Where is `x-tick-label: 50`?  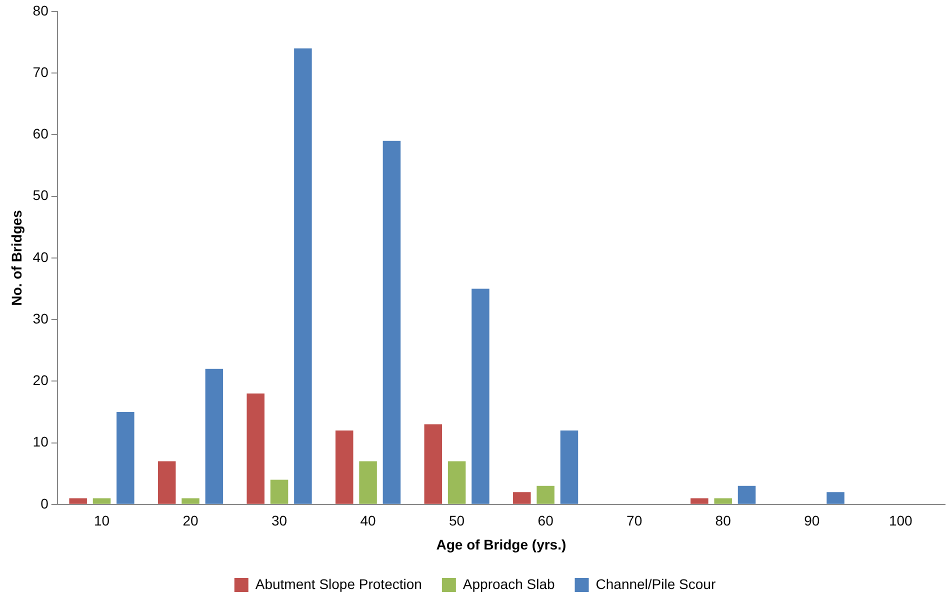
x-tick-label: 50 is located at coordinates (457, 520).